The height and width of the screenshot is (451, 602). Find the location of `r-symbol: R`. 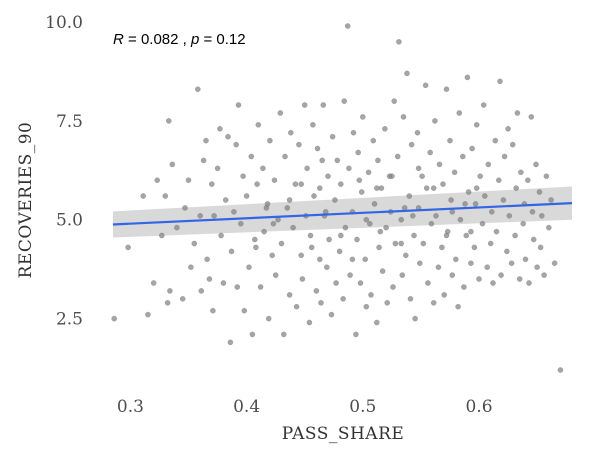

r-symbol: R is located at coordinates (118, 39).